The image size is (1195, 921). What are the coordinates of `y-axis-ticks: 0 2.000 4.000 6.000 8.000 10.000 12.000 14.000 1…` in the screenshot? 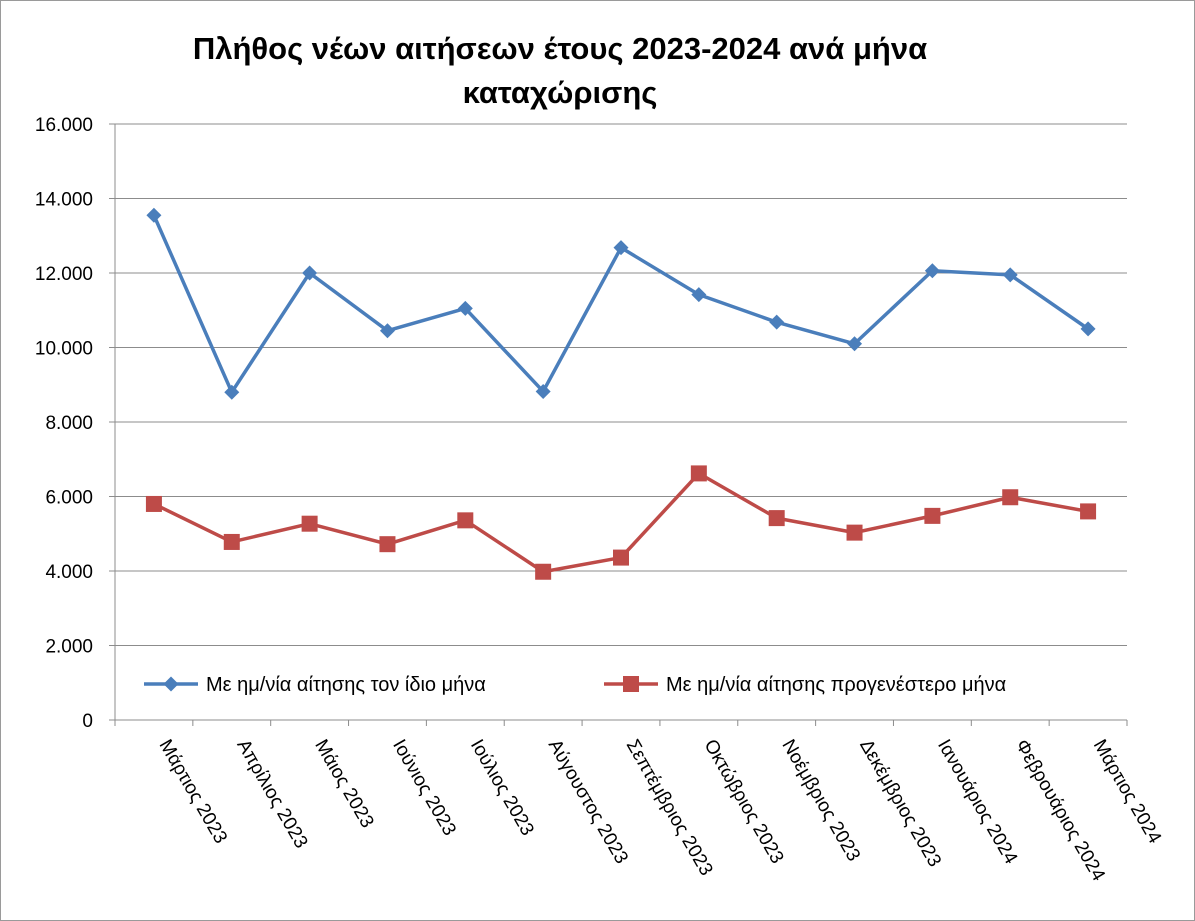 It's located at (75, 423).